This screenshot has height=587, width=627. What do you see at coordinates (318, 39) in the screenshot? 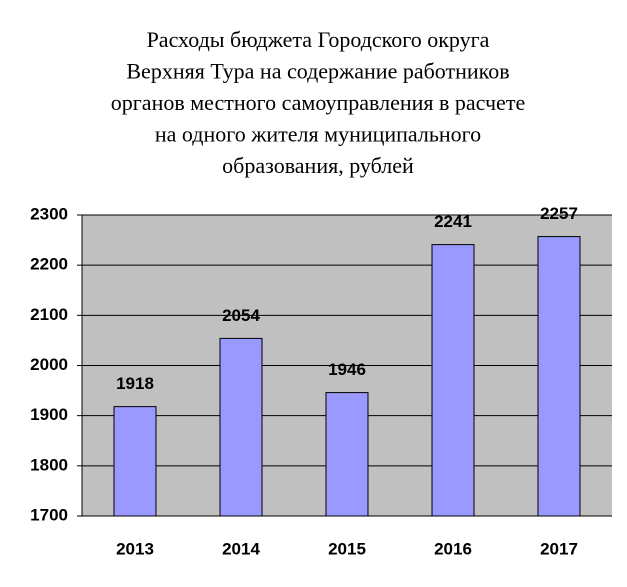
I see `chart-title: Расходы бюджета Городского округа` at bounding box center [318, 39].